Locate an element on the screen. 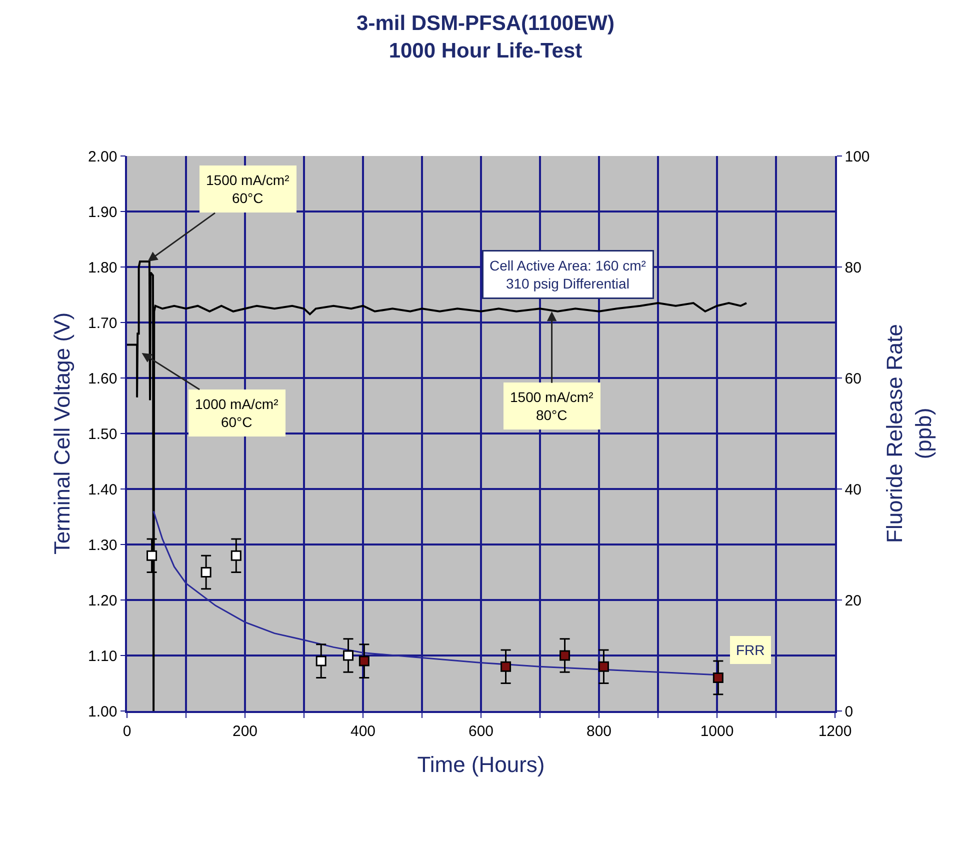 The width and height of the screenshot is (971, 857). y-axis-title: Terminal Cell Voltage (V) is located at coordinates (61, 433).